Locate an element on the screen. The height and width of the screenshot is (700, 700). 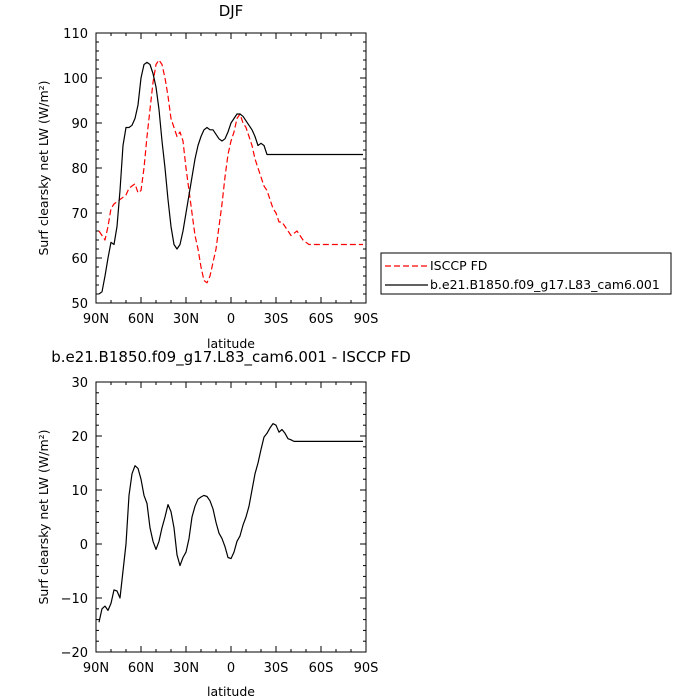
y-tick-label: 110 is located at coordinates (75, 34).